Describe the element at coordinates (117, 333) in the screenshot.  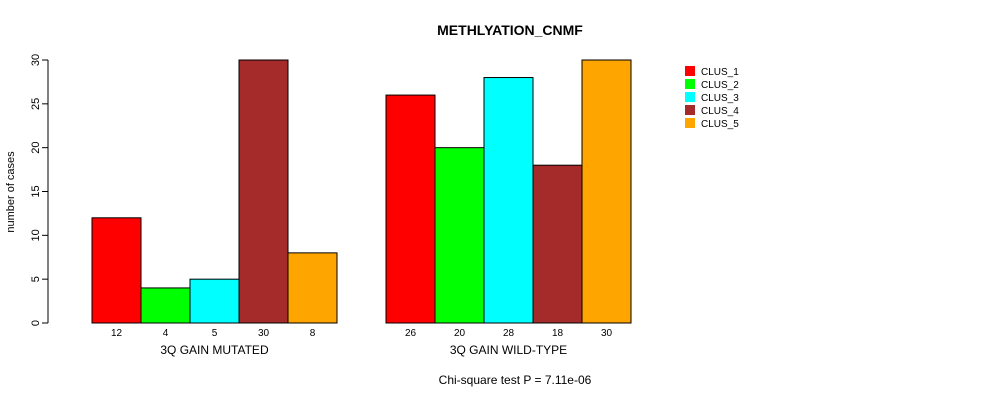
I see `bar-count-label: 12` at that location.